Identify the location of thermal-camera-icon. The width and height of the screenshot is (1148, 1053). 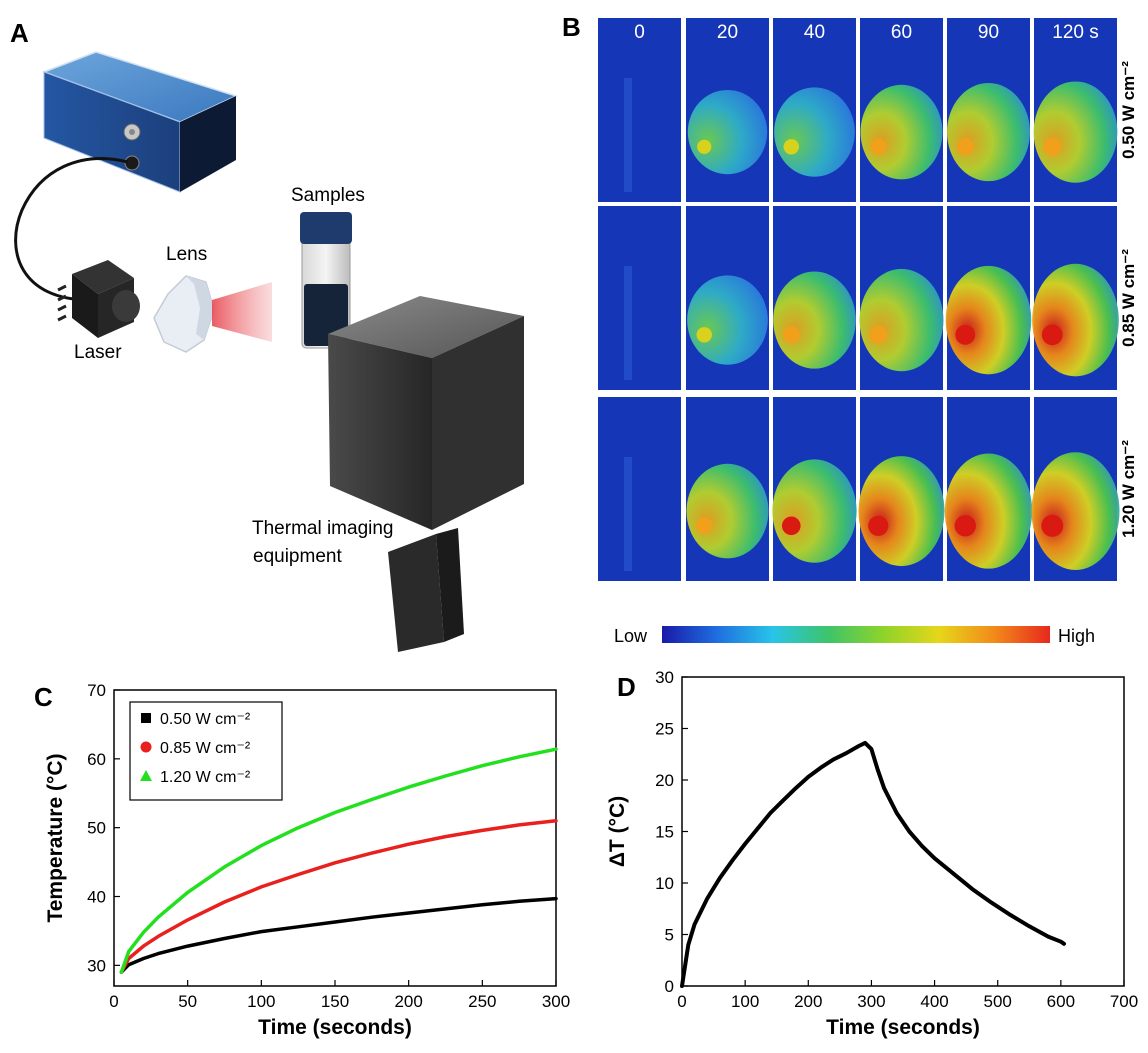
(426, 474).